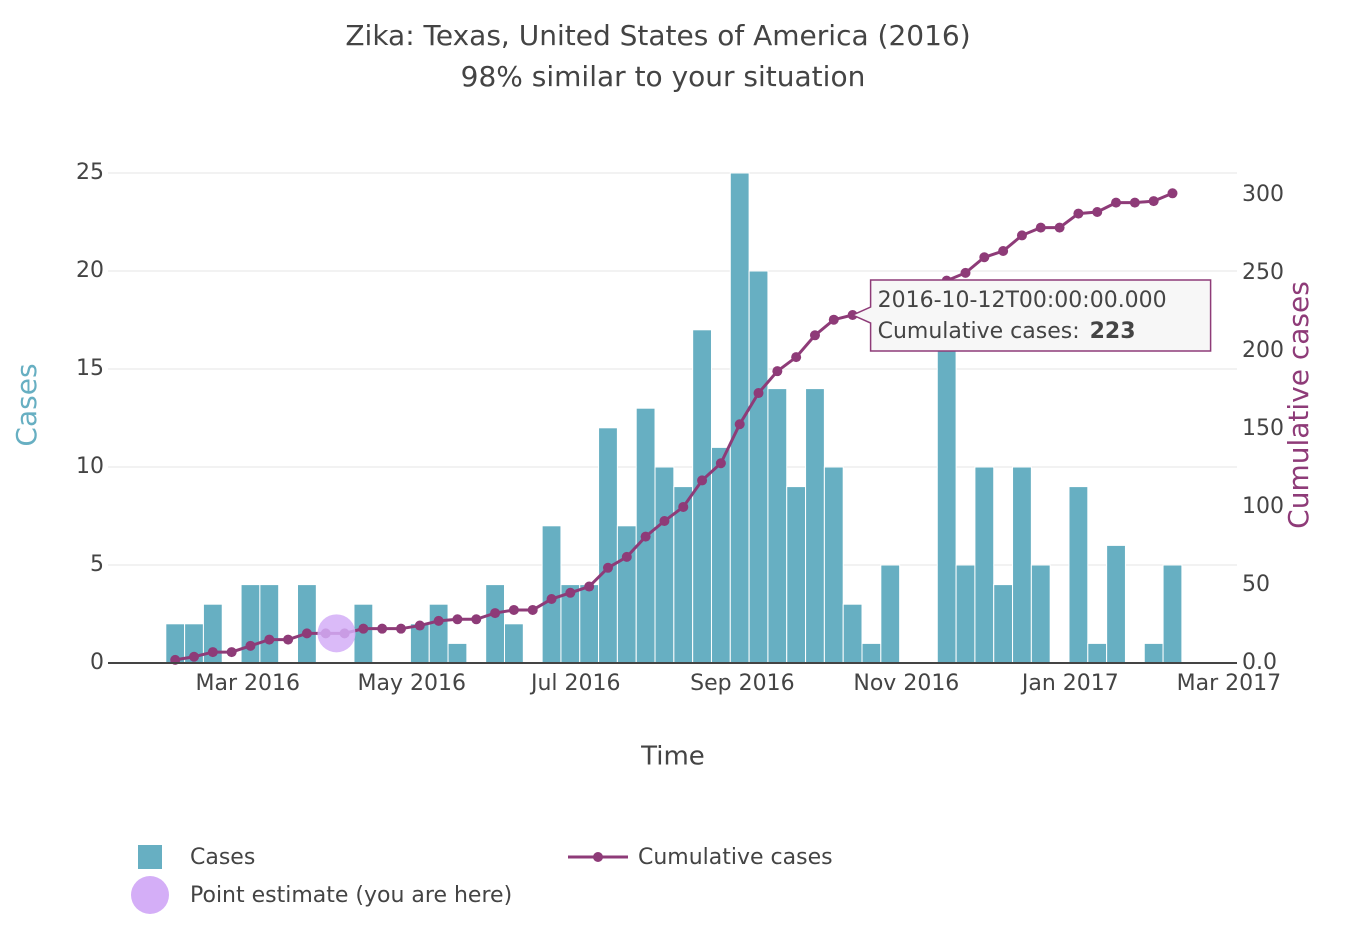 Image resolution: width=1354 pixels, height=946 pixels. I want to click on y-tick-label: 25, so click(90, 172).